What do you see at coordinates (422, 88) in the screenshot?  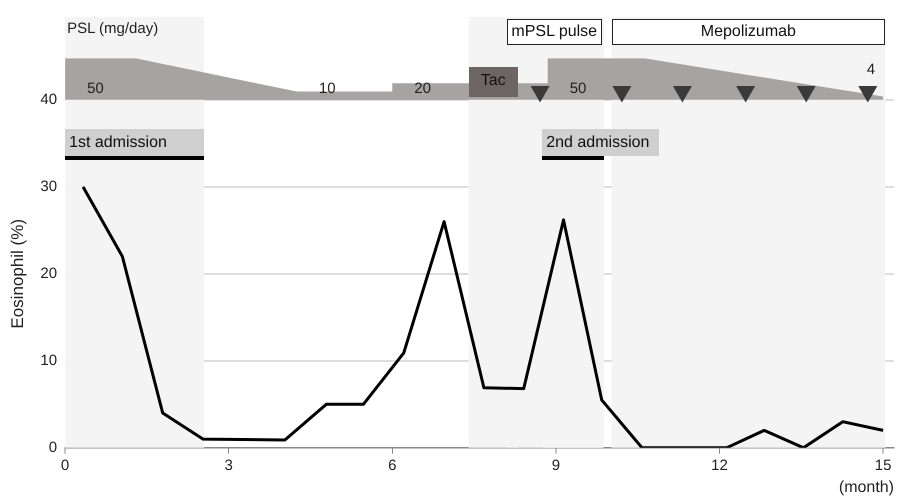 I see `data-label: 20` at bounding box center [422, 88].